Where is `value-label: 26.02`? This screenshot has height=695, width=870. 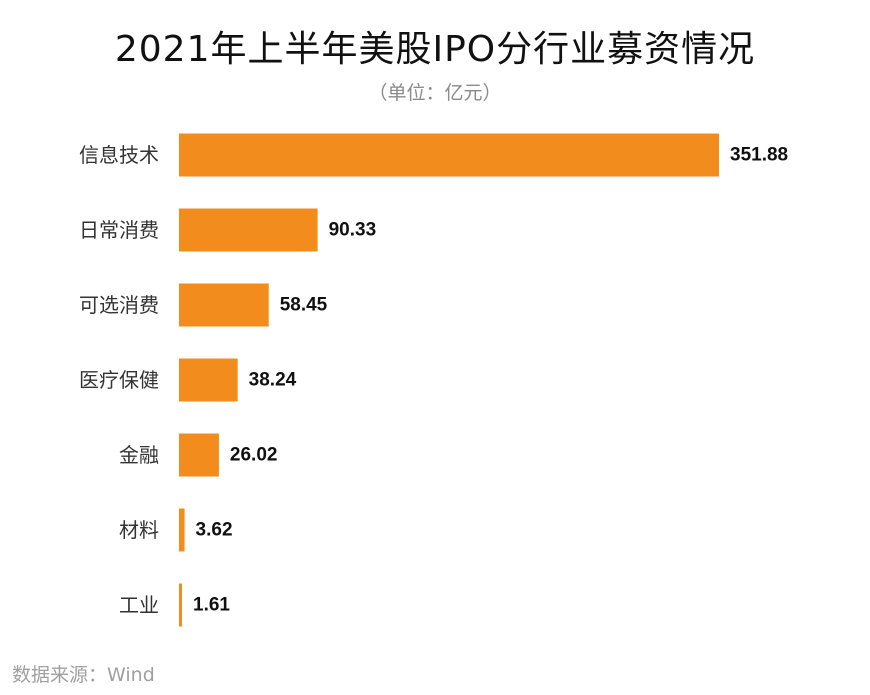
value-label: 26.02 is located at coordinates (254, 455).